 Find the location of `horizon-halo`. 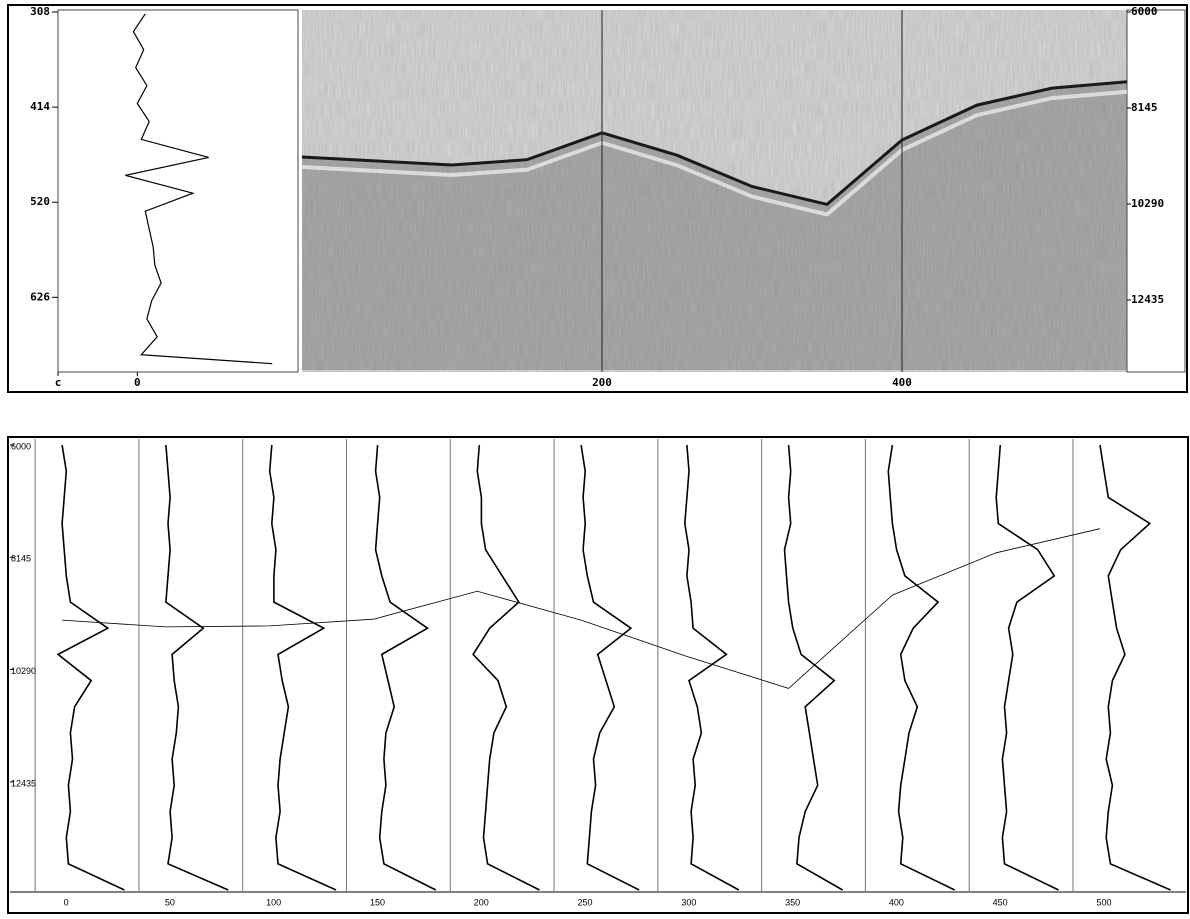

horizon-halo is located at coordinates (714, 153).